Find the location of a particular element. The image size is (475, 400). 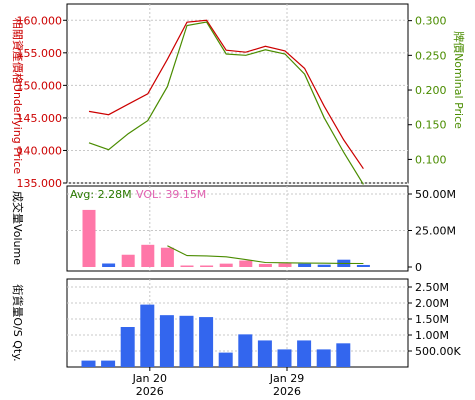

nominal-price-axis-title: 牌價Nominal Price is located at coordinates (459, 80).